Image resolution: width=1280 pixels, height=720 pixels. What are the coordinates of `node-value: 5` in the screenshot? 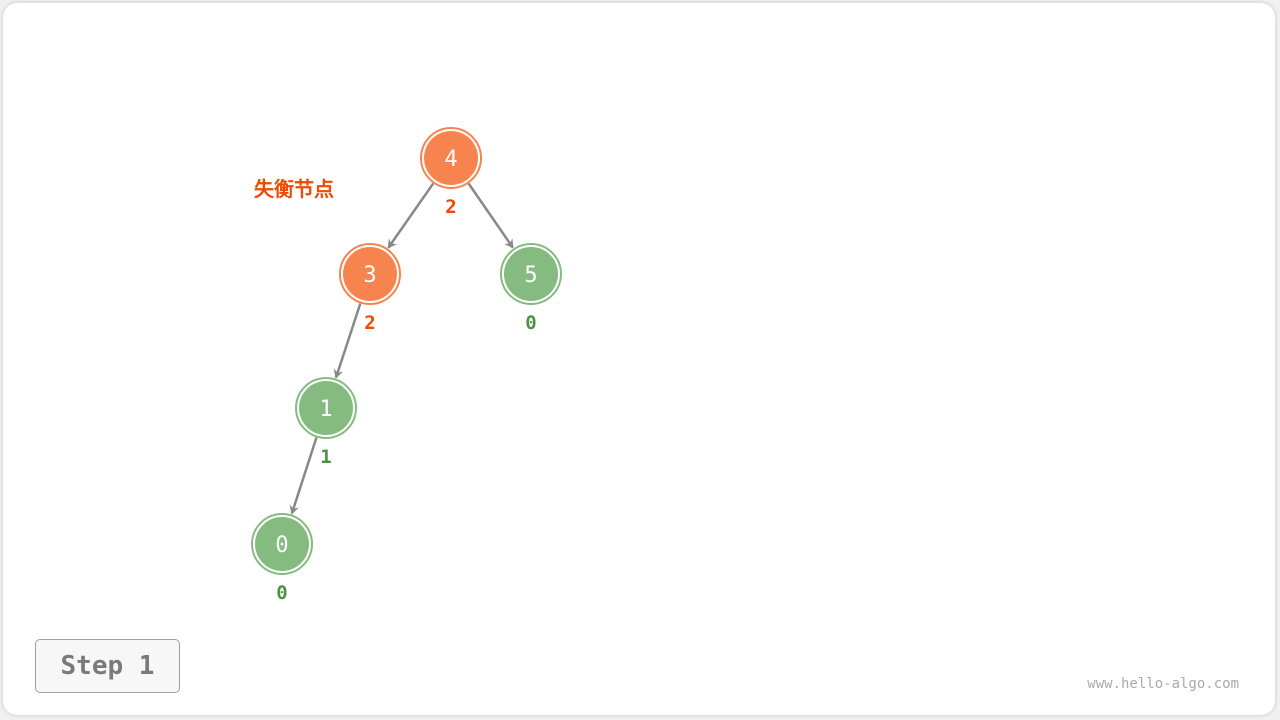 It's located at (530, 275).